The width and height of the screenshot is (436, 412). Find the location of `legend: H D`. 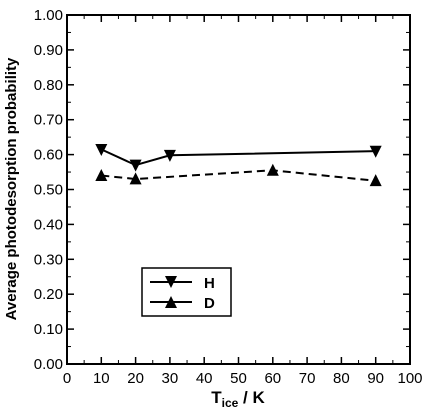

legend: H D is located at coordinates (186, 292).